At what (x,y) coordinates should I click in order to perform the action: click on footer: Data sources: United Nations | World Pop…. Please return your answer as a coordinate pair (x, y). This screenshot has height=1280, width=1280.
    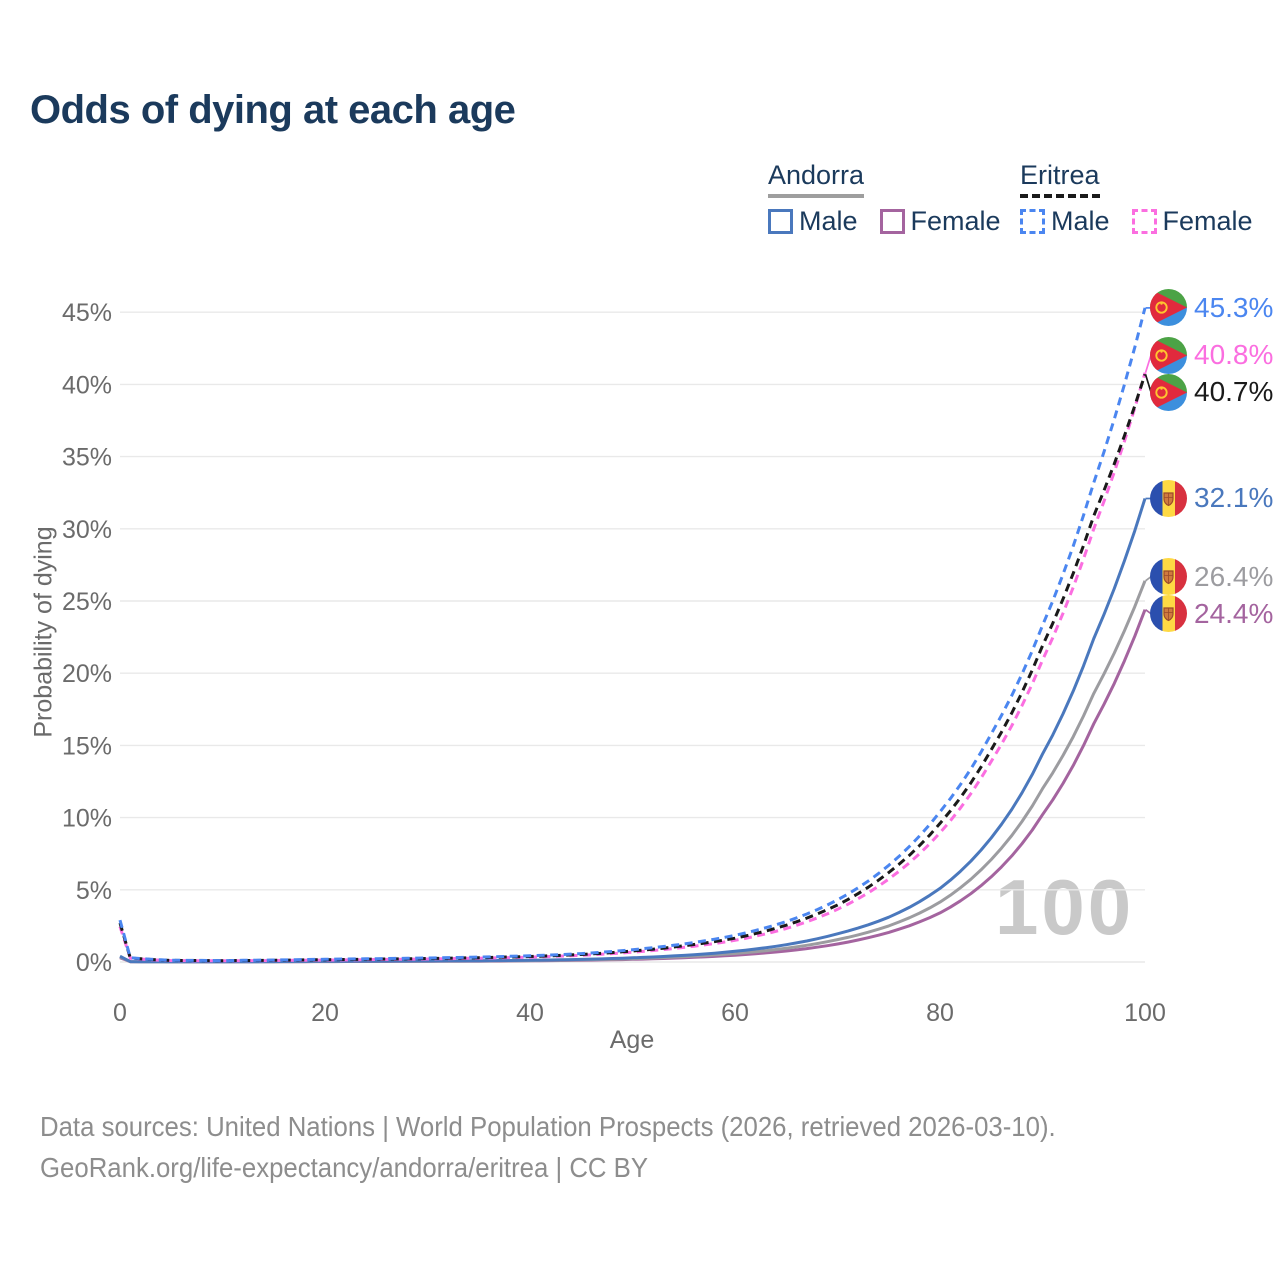
    Looking at the image, I should click on (548, 1147).